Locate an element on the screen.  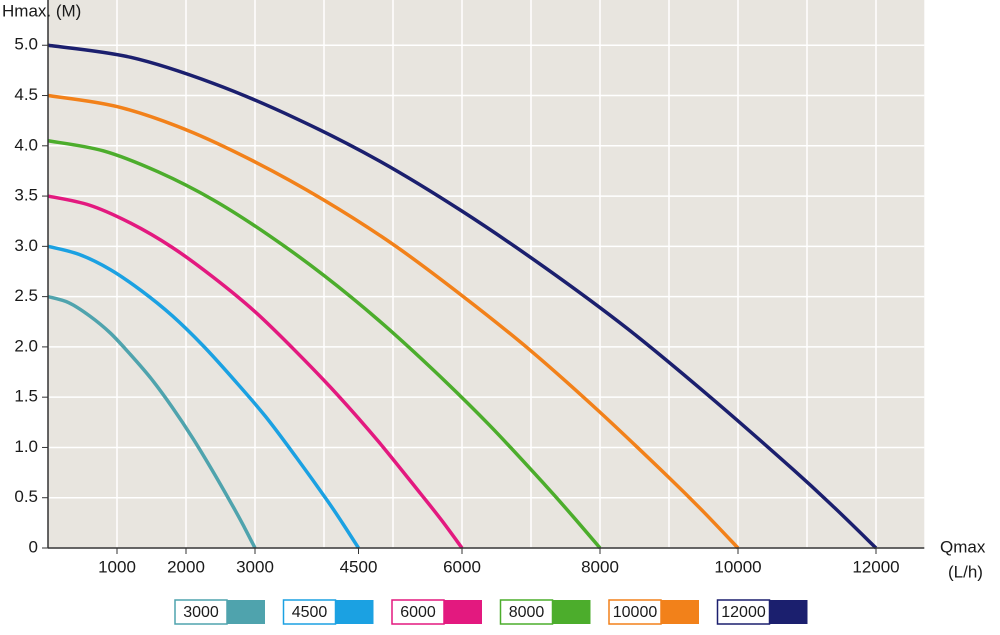
legend-label: 8000 is located at coordinates (527, 612).